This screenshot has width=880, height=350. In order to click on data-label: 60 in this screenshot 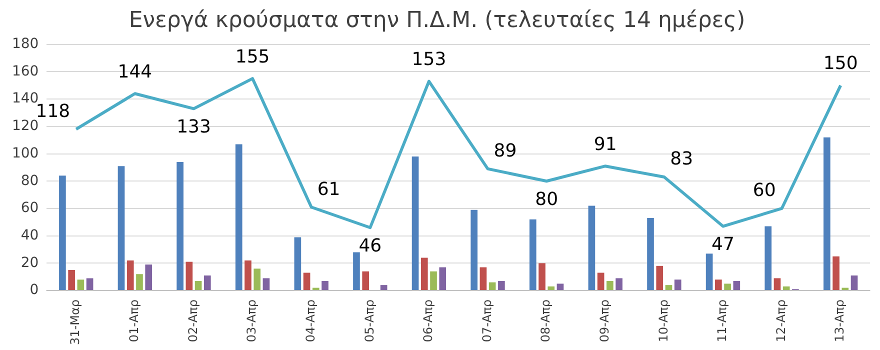, I will do `click(764, 191)`.